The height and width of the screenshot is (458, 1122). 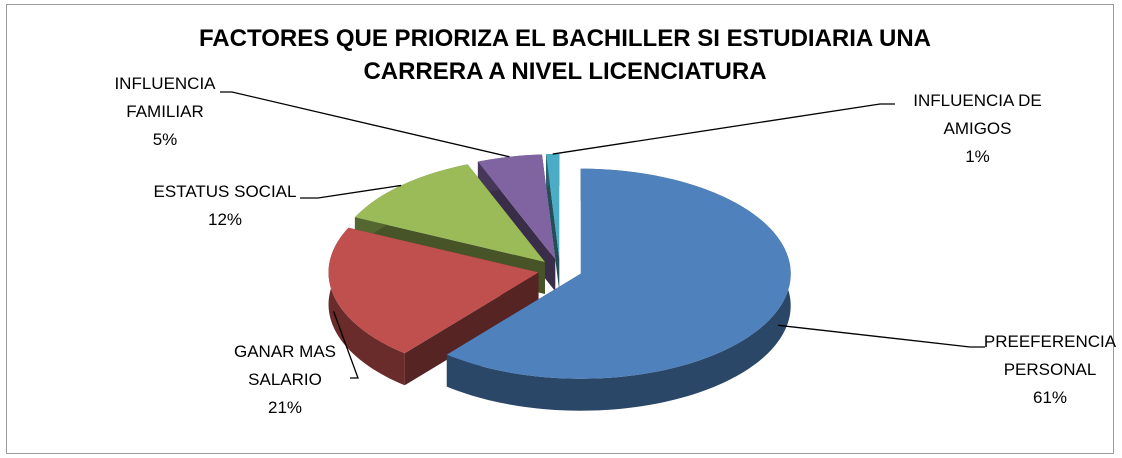 What do you see at coordinates (225, 219) in the screenshot?
I see `label-text: 12%` at bounding box center [225, 219].